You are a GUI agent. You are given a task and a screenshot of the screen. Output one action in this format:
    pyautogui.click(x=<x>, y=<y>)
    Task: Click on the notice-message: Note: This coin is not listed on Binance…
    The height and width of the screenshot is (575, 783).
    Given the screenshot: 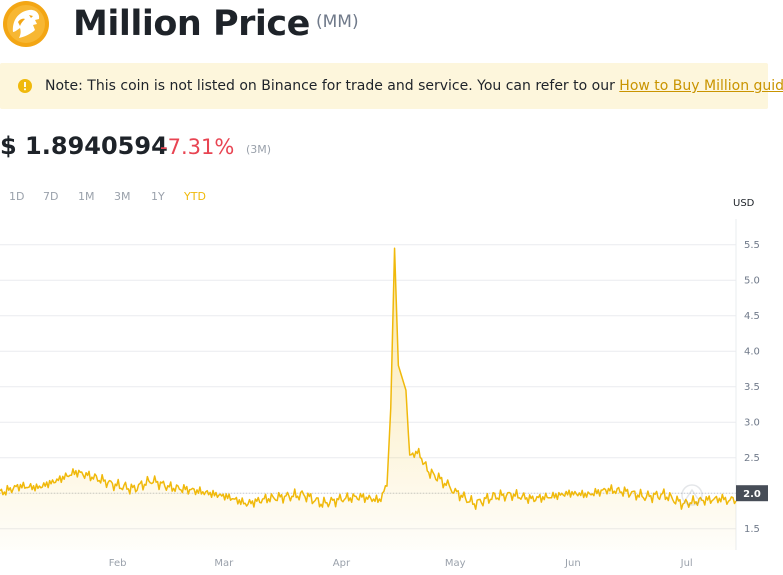 What is the action you would take?
    pyautogui.click(x=332, y=86)
    